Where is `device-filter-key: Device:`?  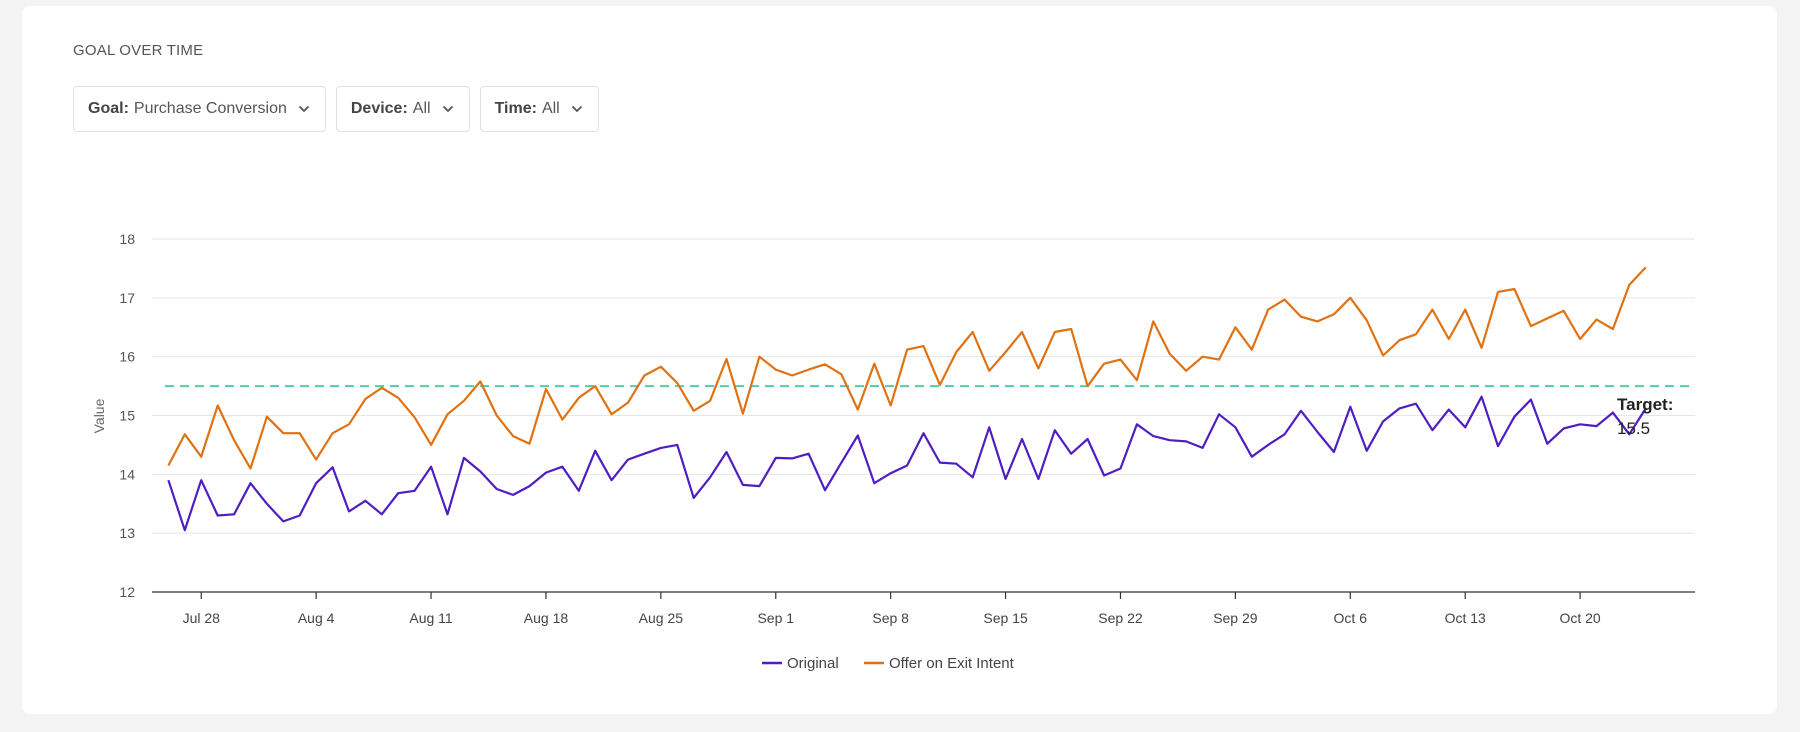
device-filter-key: Device: is located at coordinates (379, 108).